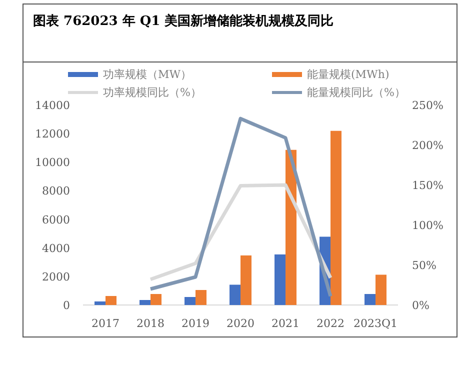  Describe the element at coordinates (375, 323) in the screenshot. I see `x-tick-label: 2023Q1` at that location.